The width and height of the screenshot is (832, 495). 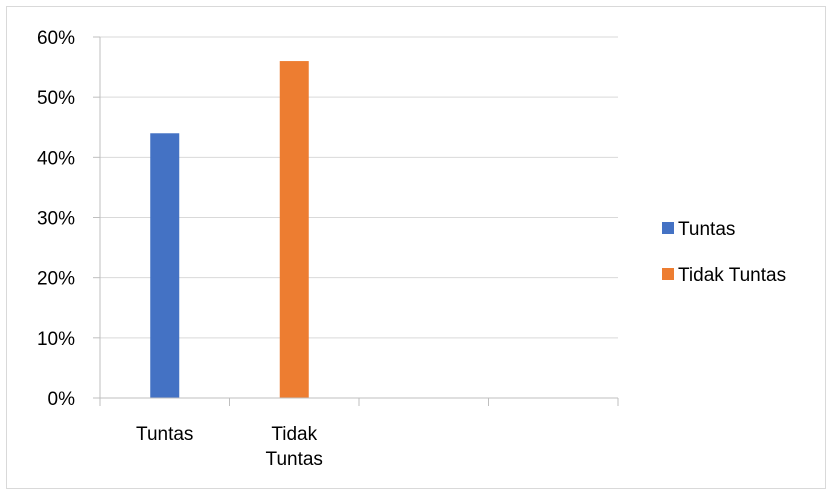 I want to click on y-tick-label: 10%, so click(x=56, y=339).